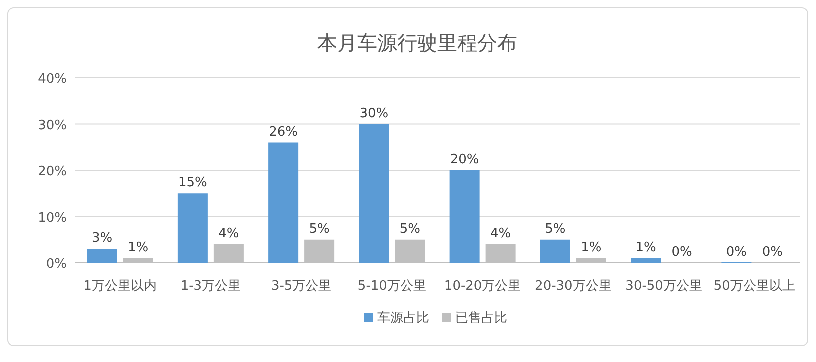 The height and width of the screenshot is (362, 816). I want to click on x-tick-label: 10-20万公里, so click(483, 286).